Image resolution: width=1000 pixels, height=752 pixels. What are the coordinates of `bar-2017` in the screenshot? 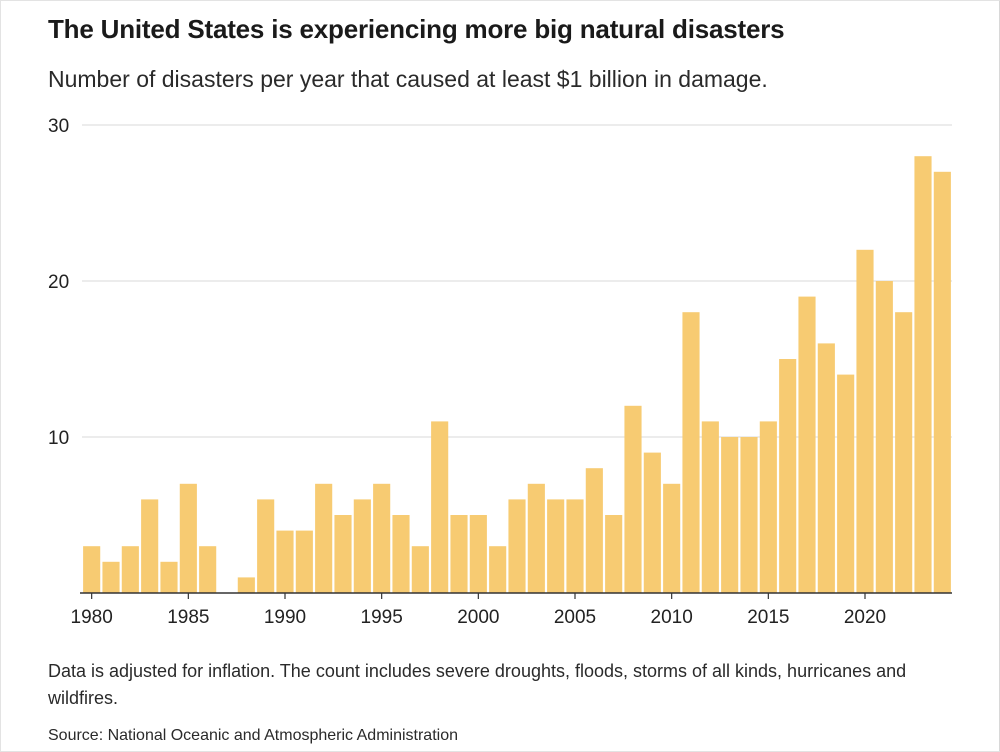 It's located at (807, 444).